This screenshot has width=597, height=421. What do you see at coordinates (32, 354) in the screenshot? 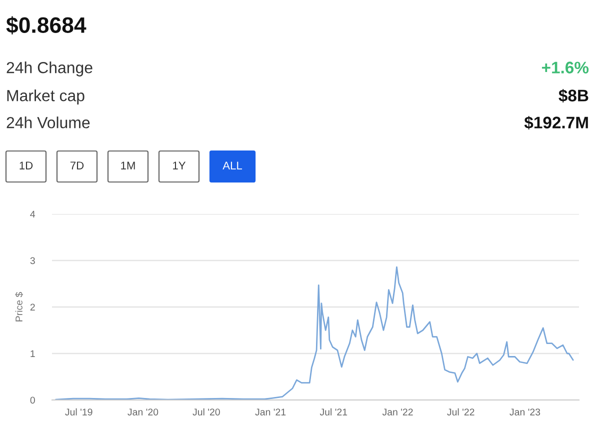
I see `y-tick-label: 1` at bounding box center [32, 354].